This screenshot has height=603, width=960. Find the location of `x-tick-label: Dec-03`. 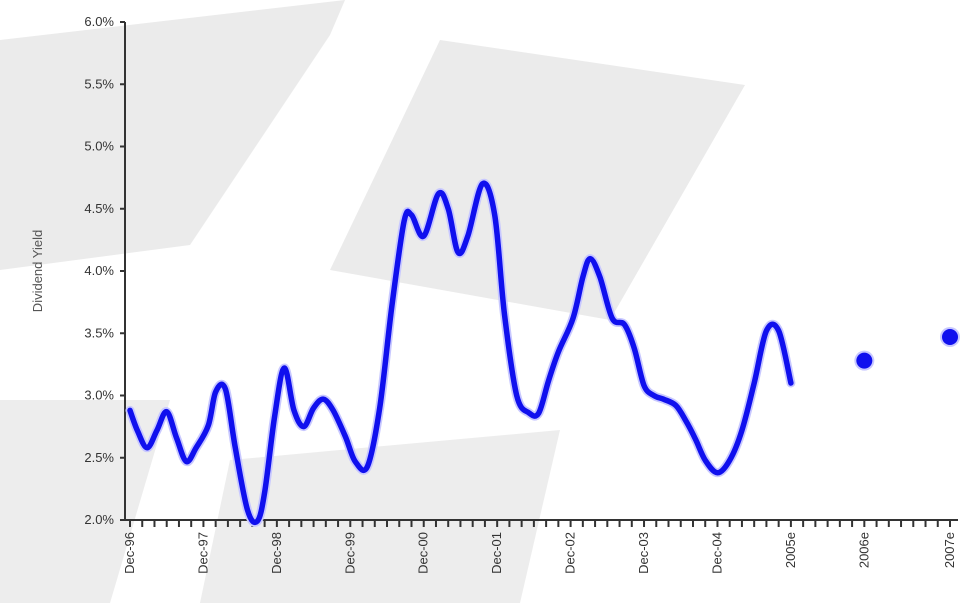

x-tick-label: Dec-03 is located at coordinates (643, 553).